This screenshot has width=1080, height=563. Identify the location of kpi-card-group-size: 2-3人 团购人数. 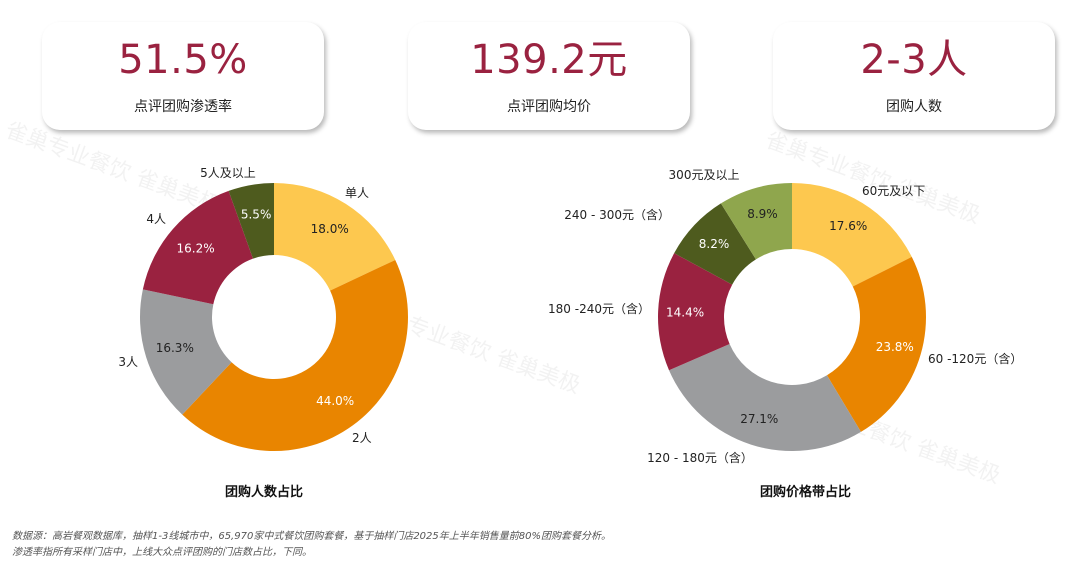
(914, 76).